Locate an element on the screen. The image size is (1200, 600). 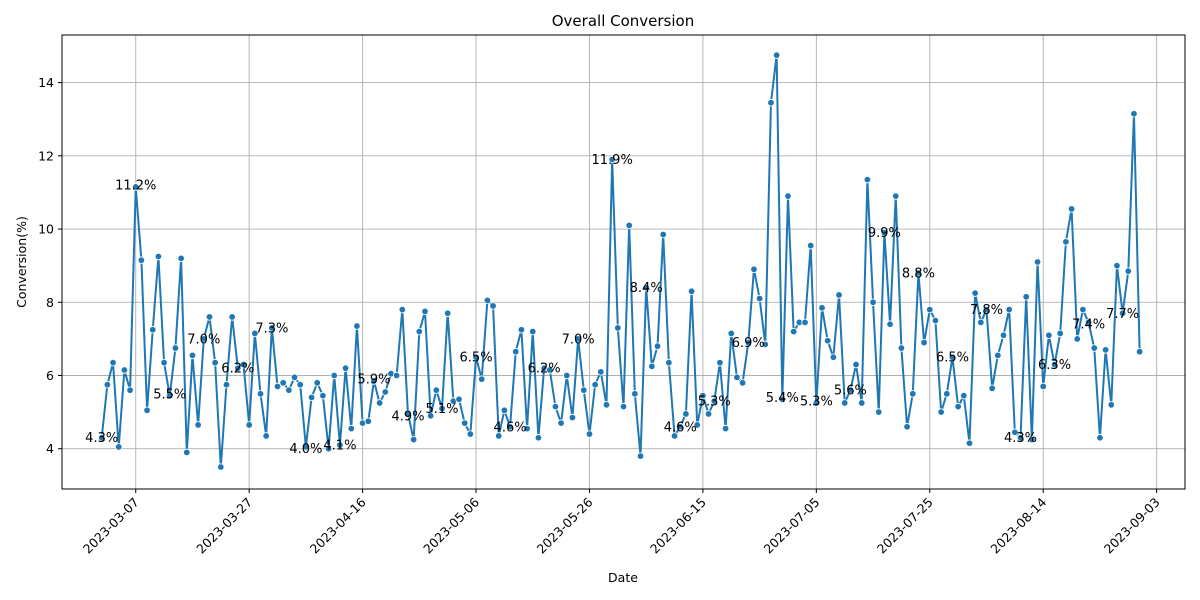
data-label: 5.5% is located at coordinates (169, 394).